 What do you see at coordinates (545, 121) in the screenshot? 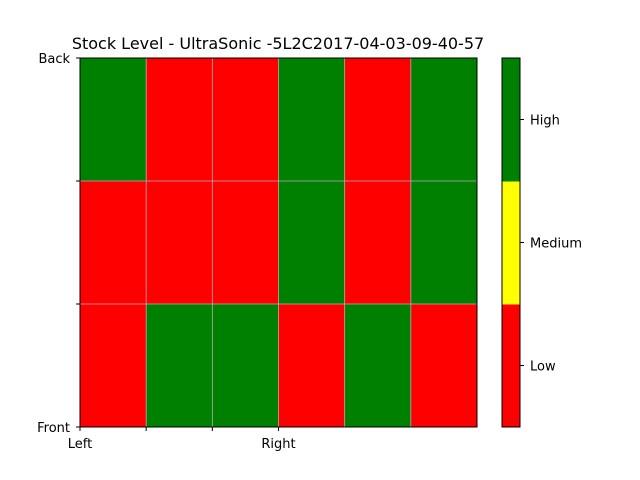
I see `colorbar-label-high: High` at bounding box center [545, 121].